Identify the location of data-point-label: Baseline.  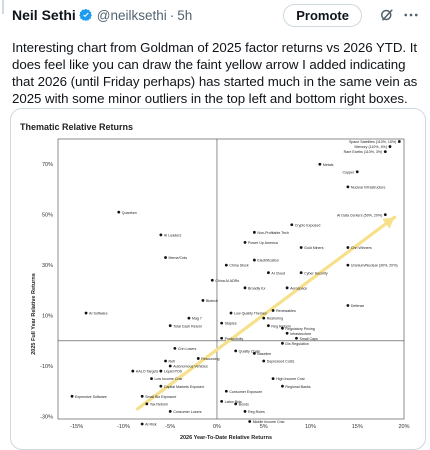
(264, 354).